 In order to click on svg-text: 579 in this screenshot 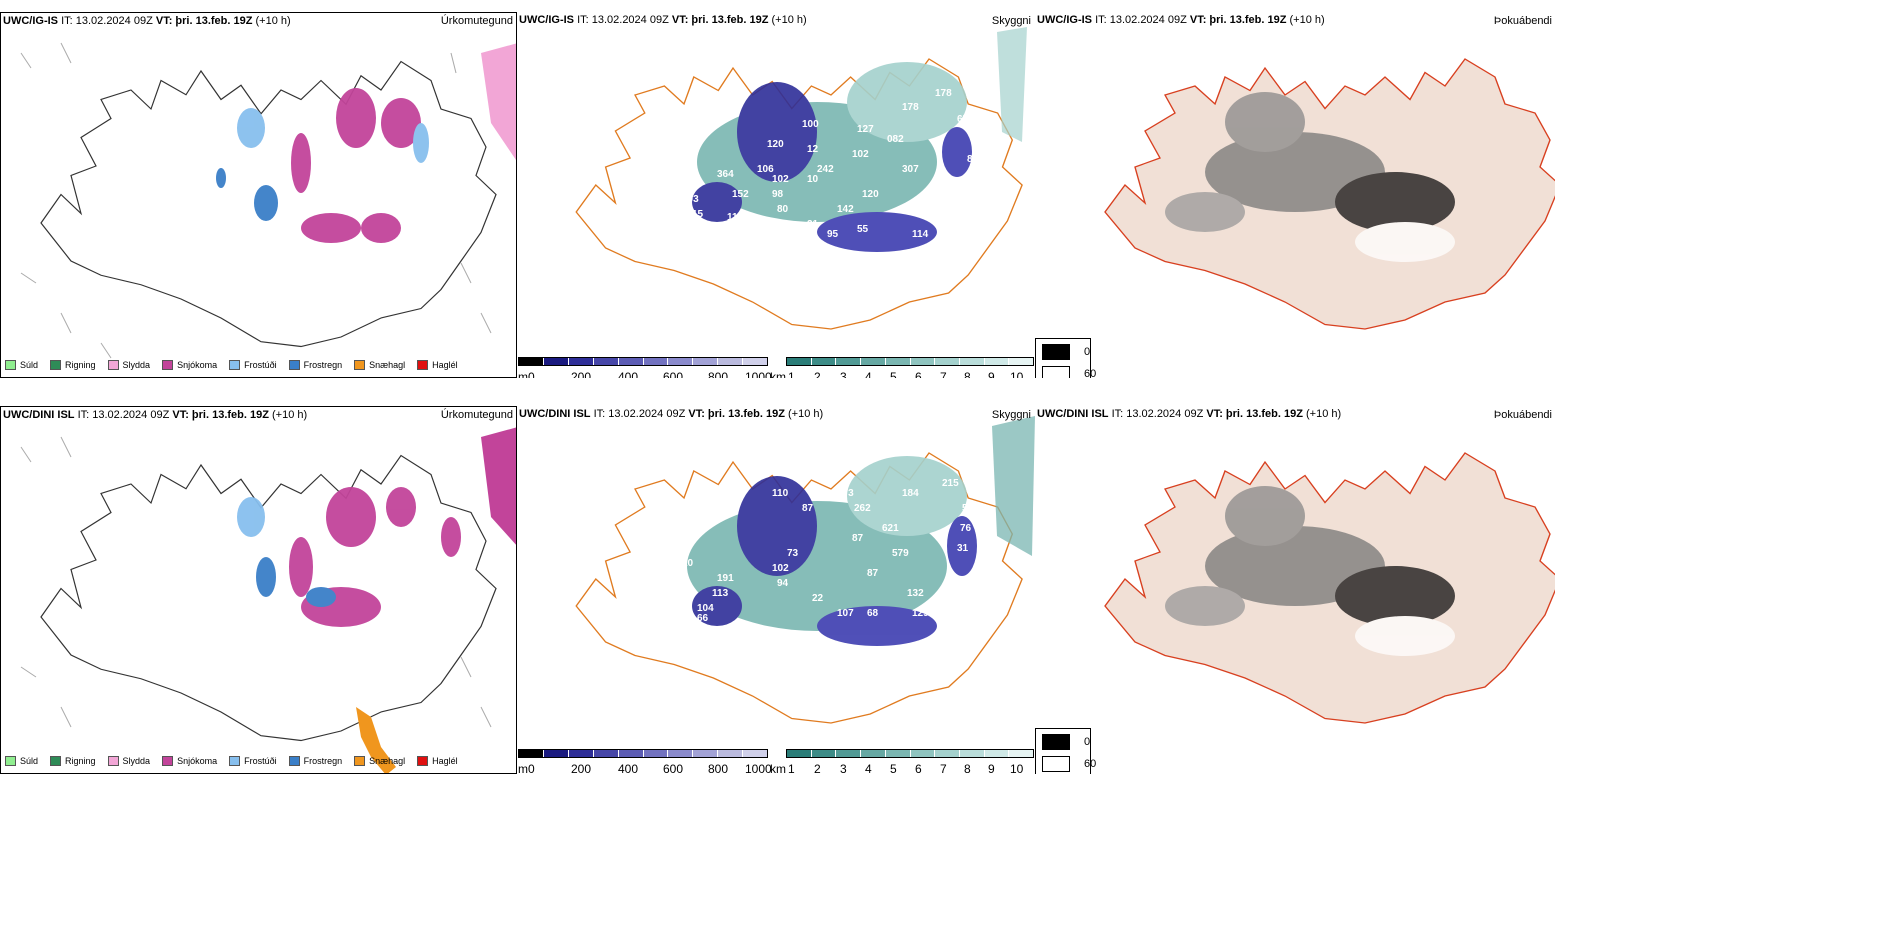, I will do `click(900, 553)`.